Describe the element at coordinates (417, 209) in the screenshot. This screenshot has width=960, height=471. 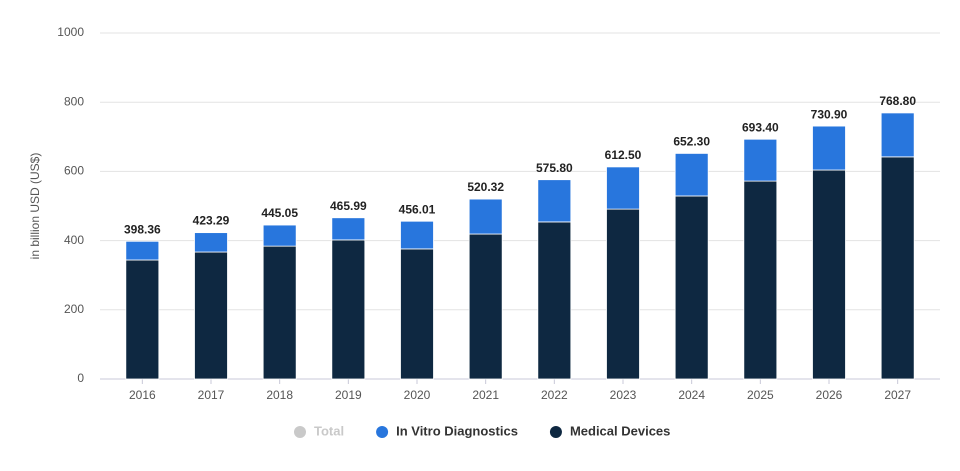
I see `total-label: 456.01` at that location.